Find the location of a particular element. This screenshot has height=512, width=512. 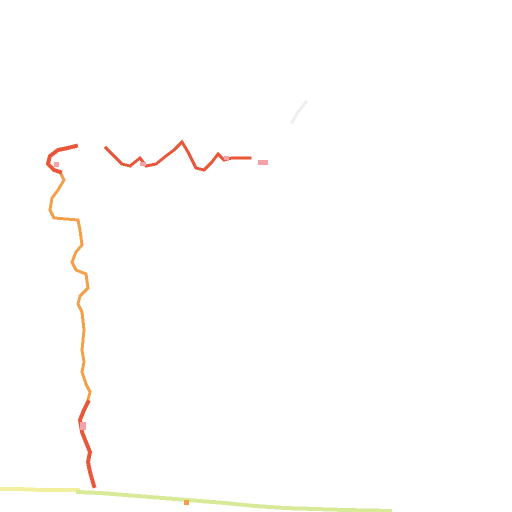

ground-accent-dot is located at coordinates (186, 502).